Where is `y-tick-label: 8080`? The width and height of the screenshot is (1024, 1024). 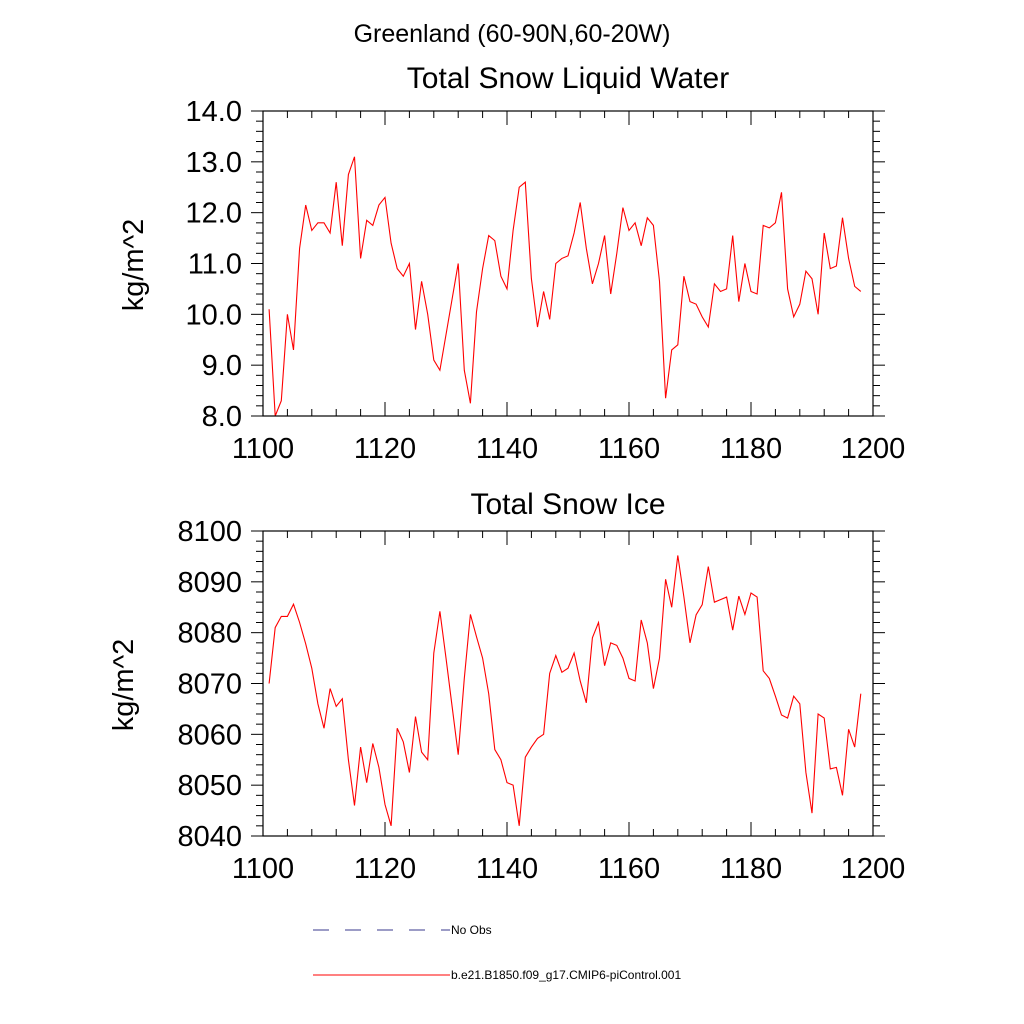 y-tick-label: 8080 is located at coordinates (209, 634).